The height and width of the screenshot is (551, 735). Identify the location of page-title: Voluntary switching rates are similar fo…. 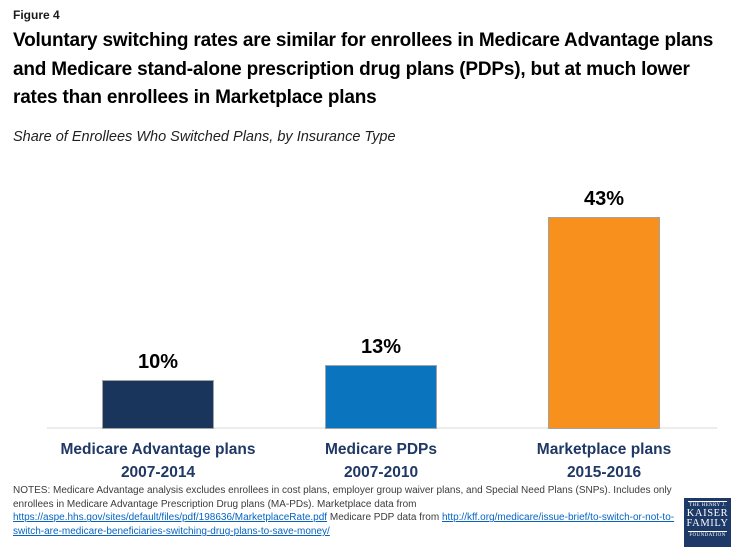
(363, 69).